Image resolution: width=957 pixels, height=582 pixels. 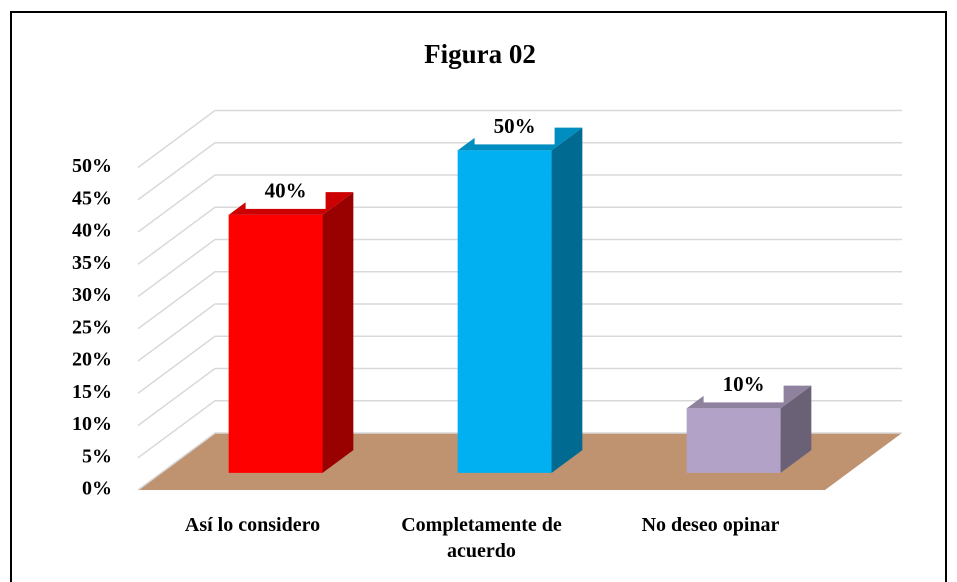 I want to click on y-tick-label: 15%, so click(x=92, y=392).